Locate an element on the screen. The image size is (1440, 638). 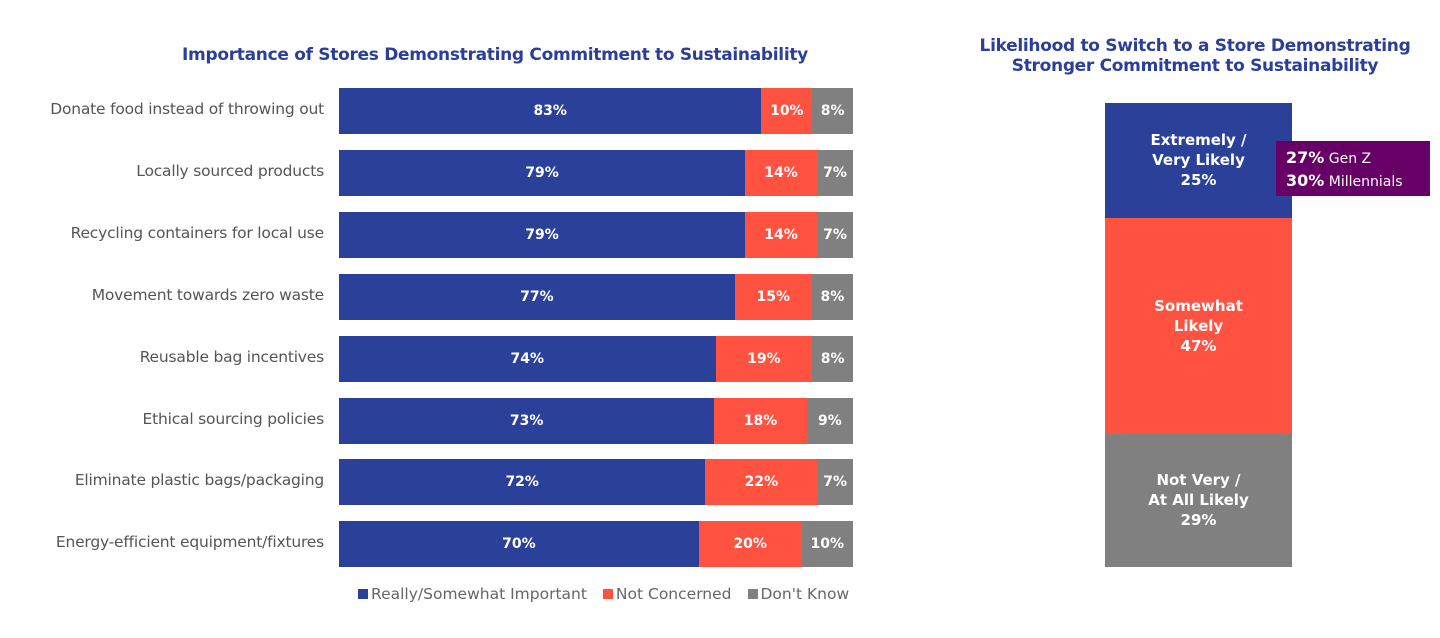
segment-value: 29% is located at coordinates (1198, 520).